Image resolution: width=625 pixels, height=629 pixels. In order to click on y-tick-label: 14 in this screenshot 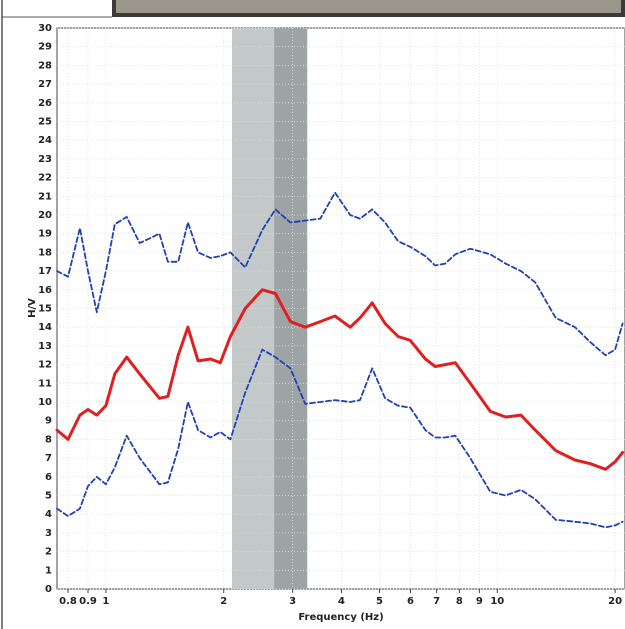, I will do `click(45, 327)`.